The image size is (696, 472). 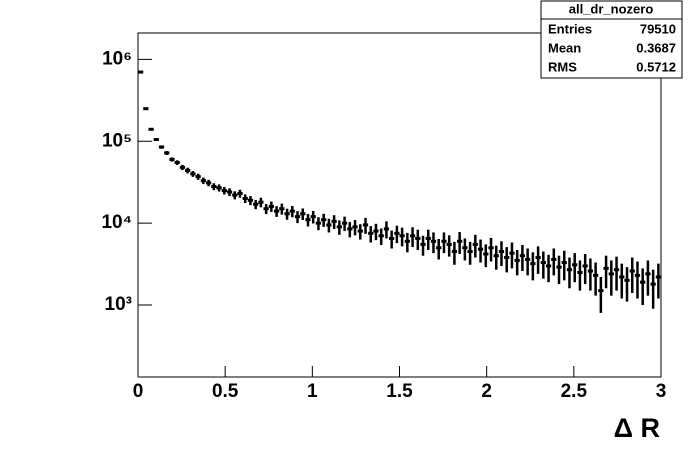 I want to click on x-tick-label: 1.5, so click(x=399, y=391).